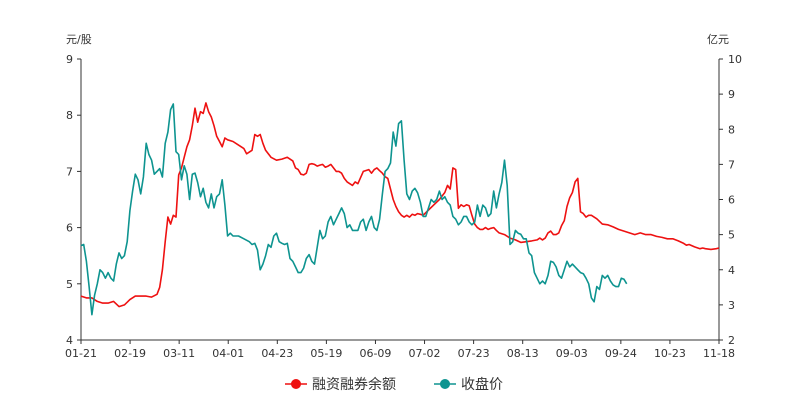 This screenshot has width=800, height=400. What do you see at coordinates (228, 353) in the screenshot?
I see `x-tick-label: 04-01` at bounding box center [228, 353].